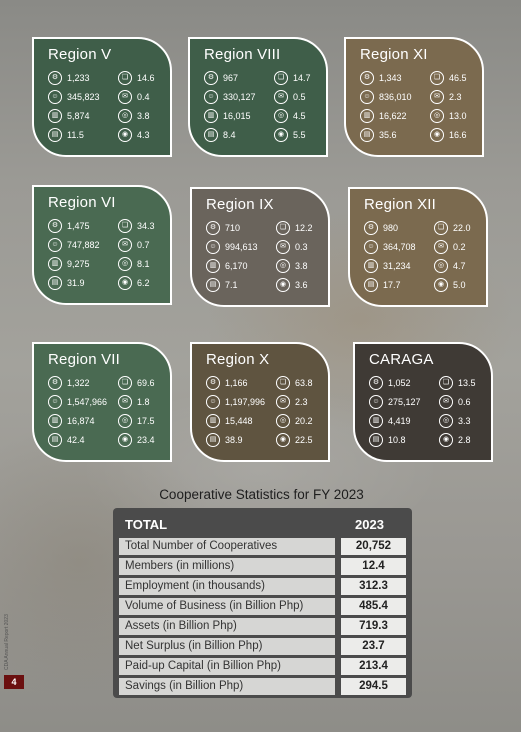 This screenshot has height=732, width=521. I want to click on row-label: Paid-up Capital (in Billion Php), so click(227, 666).